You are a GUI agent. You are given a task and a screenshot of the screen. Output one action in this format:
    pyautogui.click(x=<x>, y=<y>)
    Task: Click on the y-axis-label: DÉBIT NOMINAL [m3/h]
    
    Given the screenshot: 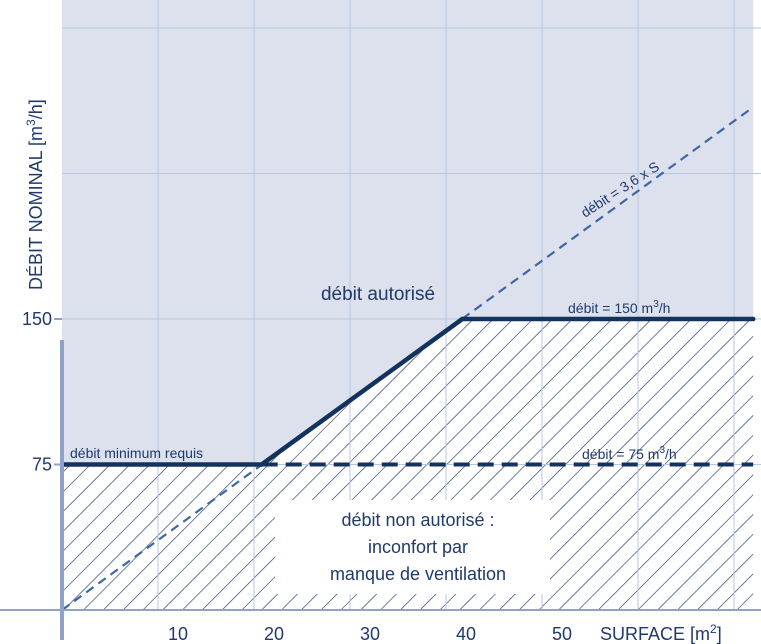 What is the action you would take?
    pyautogui.click(x=35, y=194)
    